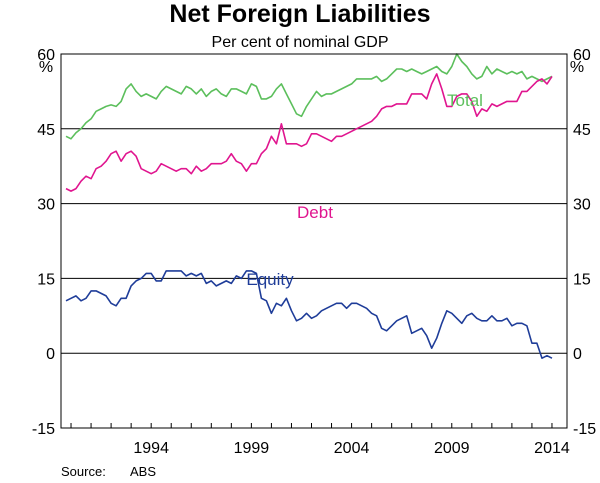 The image size is (600, 483). I want to click on y-tick-label-right: 45, so click(582, 130).